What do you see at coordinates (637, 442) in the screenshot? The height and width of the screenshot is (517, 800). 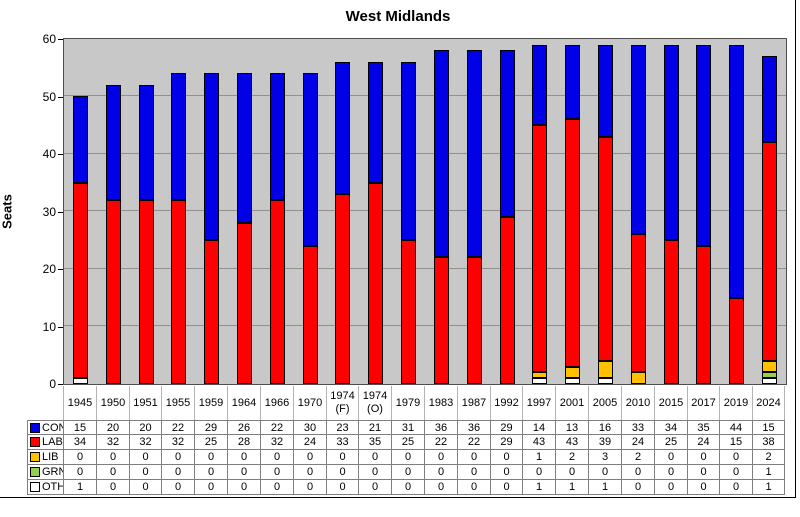 I see `table-cell-LAB-2010: 24` at bounding box center [637, 442].